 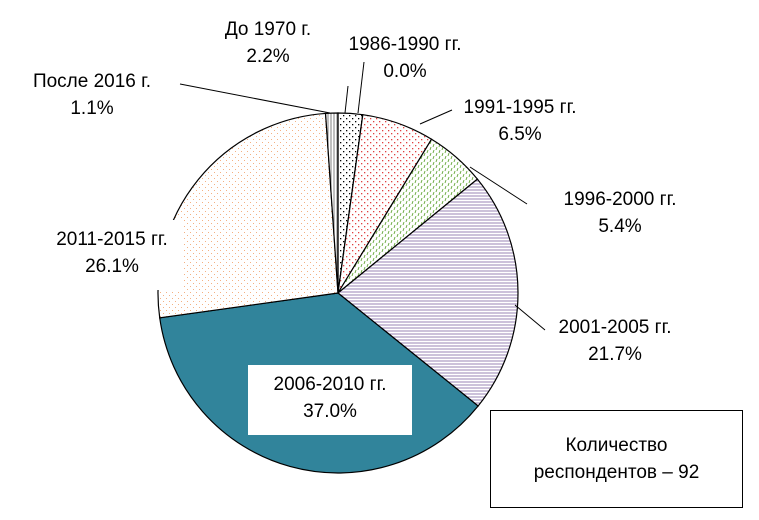 What do you see at coordinates (91, 108) in the screenshot?
I see `value-label: 1.1%` at bounding box center [91, 108].